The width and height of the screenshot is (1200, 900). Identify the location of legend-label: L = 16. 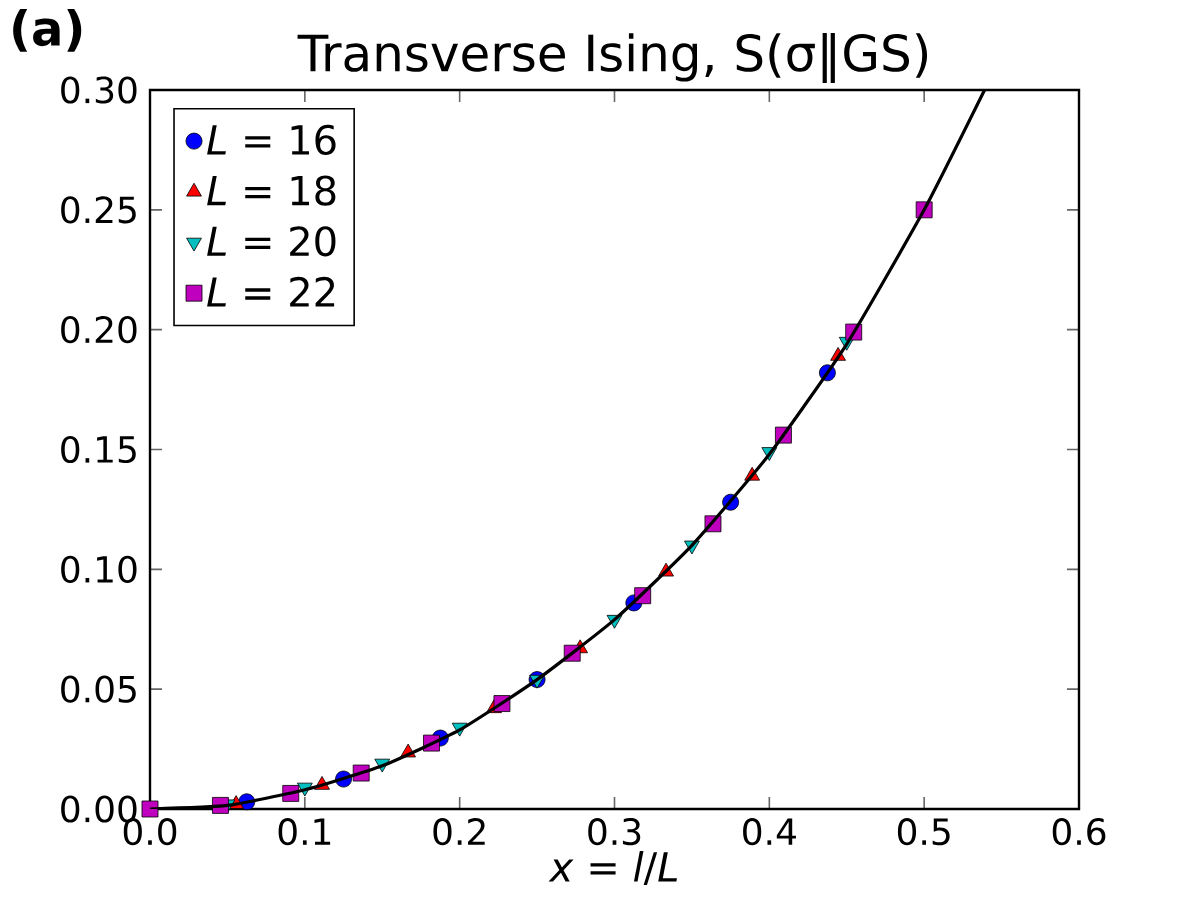
(271, 140).